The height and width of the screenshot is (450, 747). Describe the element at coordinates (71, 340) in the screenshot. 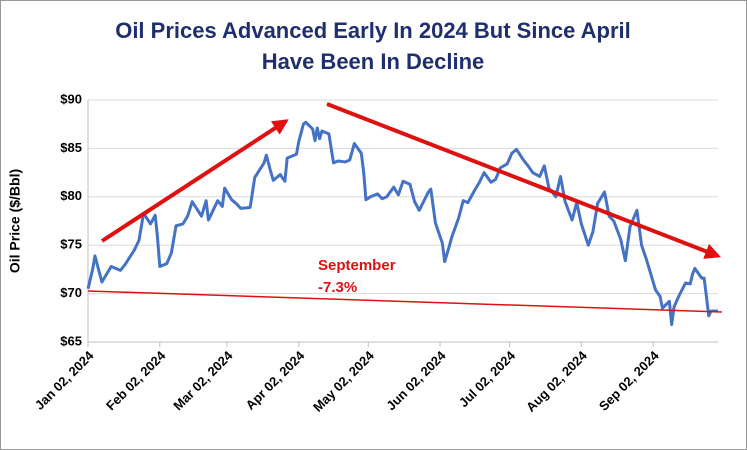

I see `y-tick-label: $65` at that location.